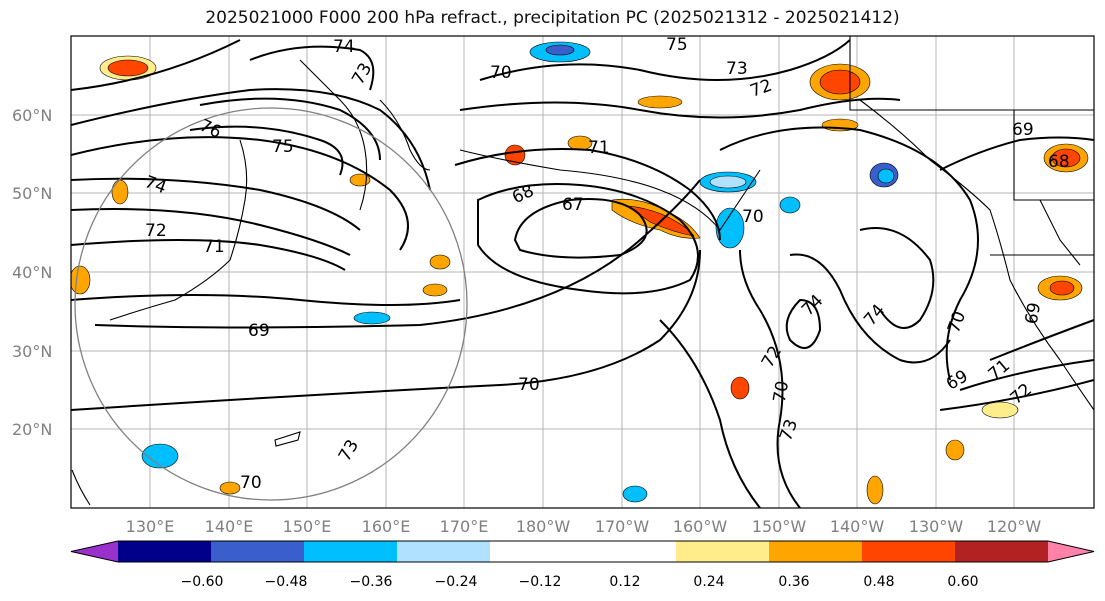  What do you see at coordinates (456, 582) in the screenshot?
I see `colorbar-tick-label: −0.24` at bounding box center [456, 582].